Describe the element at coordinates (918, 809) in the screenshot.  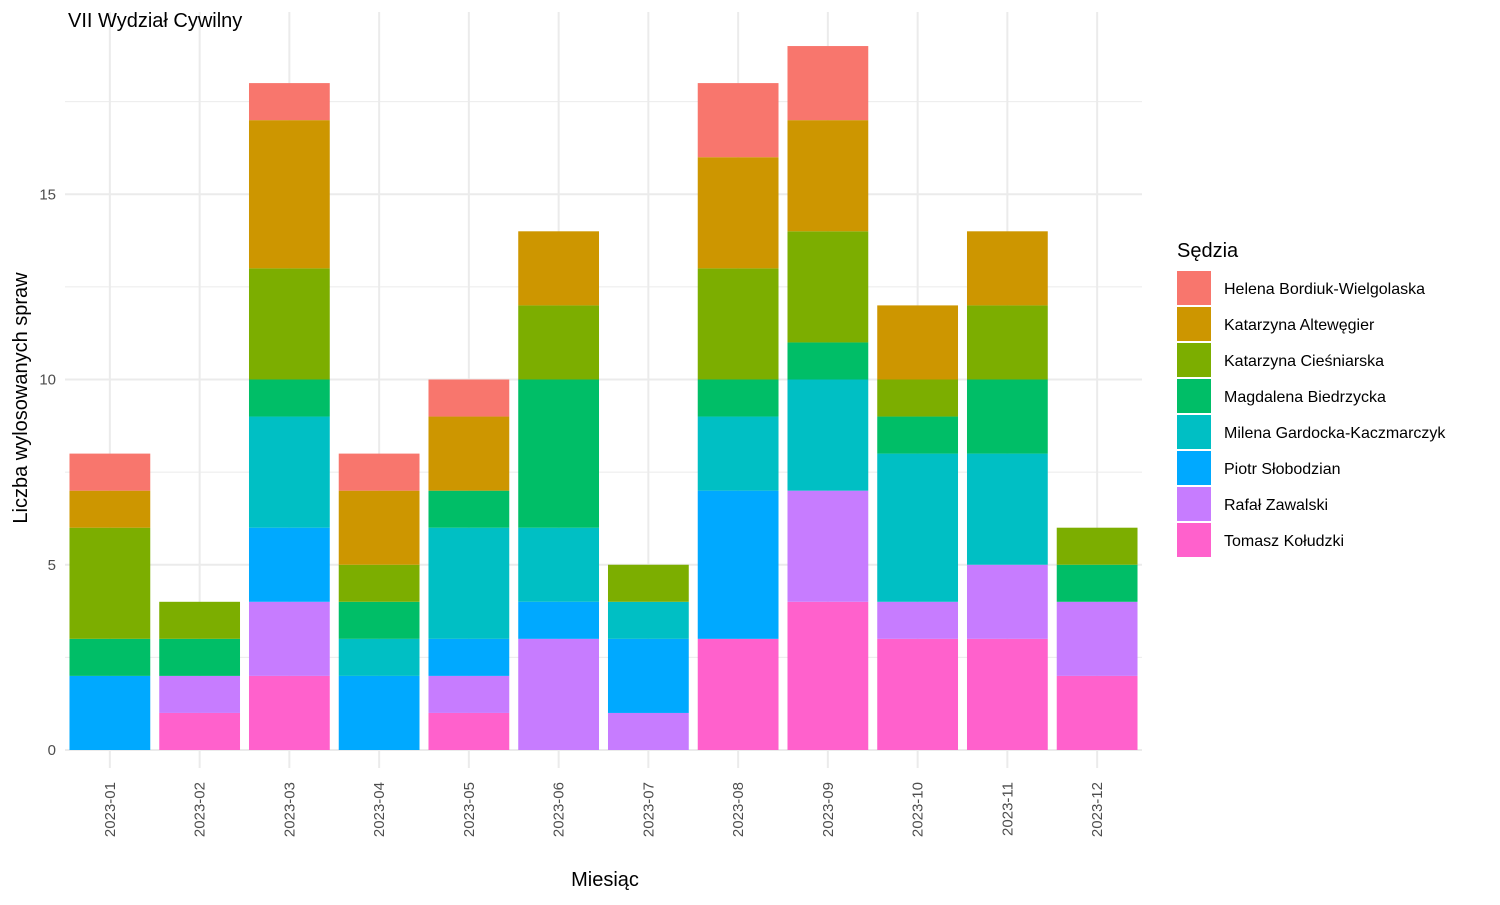
I see `x-tick-label: 2023-10` at that location.